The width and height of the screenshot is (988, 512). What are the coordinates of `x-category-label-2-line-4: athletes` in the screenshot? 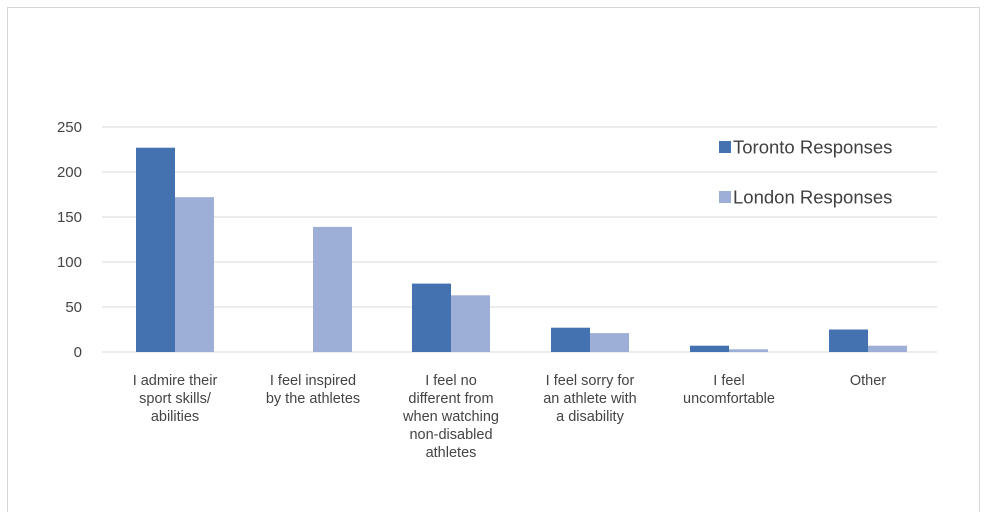 It's located at (451, 453).